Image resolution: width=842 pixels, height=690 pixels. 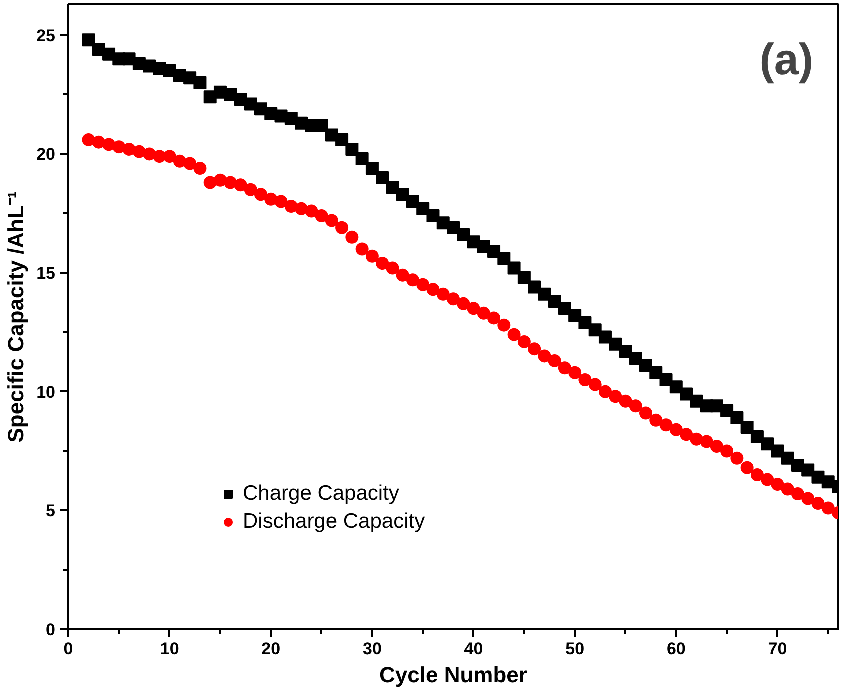 I want to click on x-tick-label: 30, so click(x=372, y=649).